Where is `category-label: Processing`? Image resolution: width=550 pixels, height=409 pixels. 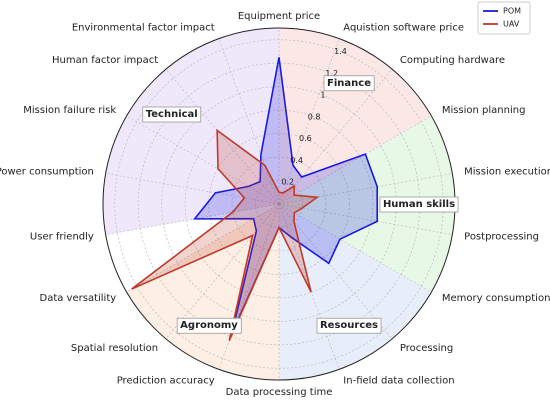 category-label: Processing is located at coordinates (426, 348).